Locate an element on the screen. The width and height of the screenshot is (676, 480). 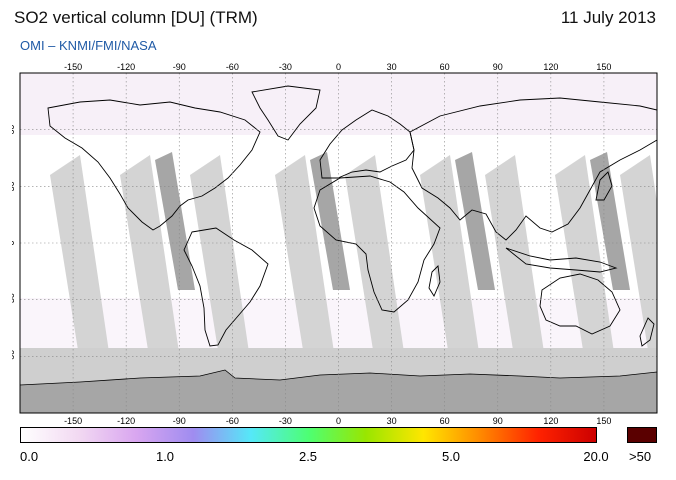
lon-tick-label-bottom: -150 is located at coordinates (73, 421).